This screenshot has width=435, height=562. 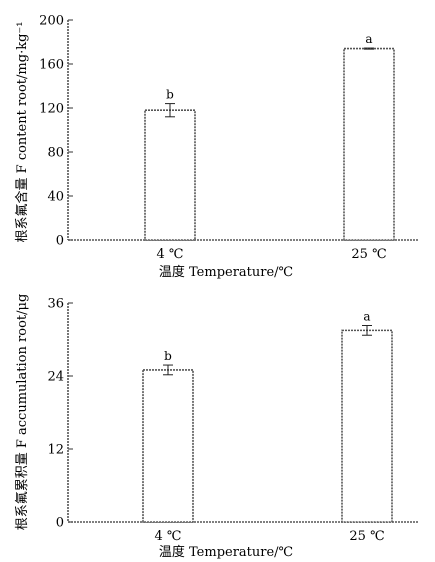 What do you see at coordinates (55, 304) in the screenshot?
I see `y-tick-label: 36` at bounding box center [55, 304].